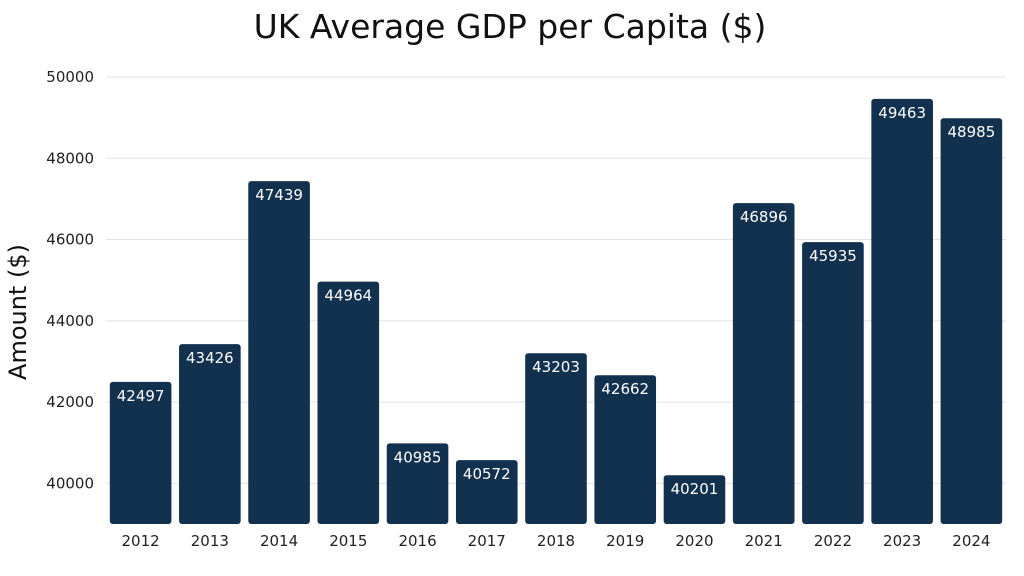  What do you see at coordinates (140, 452) in the screenshot?
I see `bar-2012` at bounding box center [140, 452].